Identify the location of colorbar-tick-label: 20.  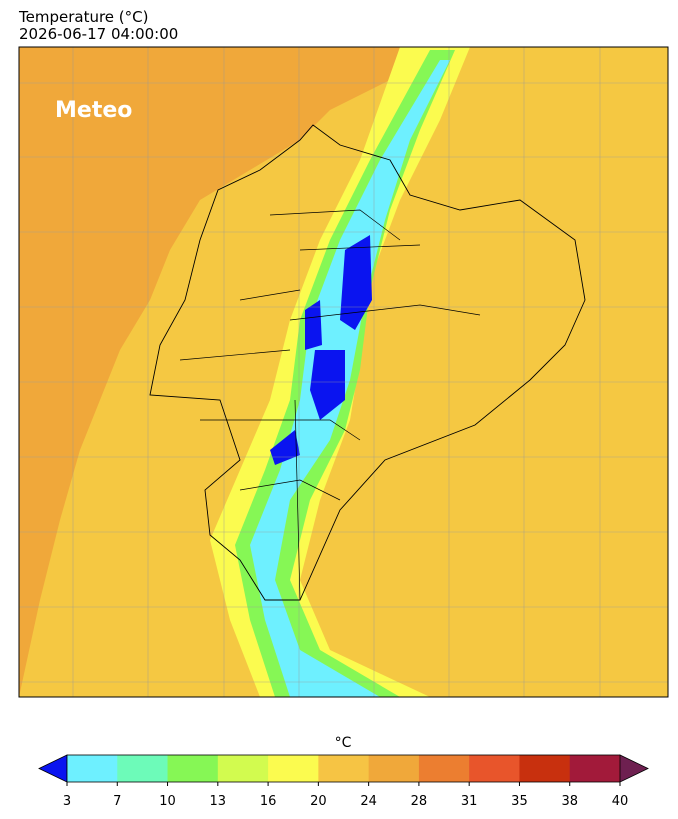
(318, 801).